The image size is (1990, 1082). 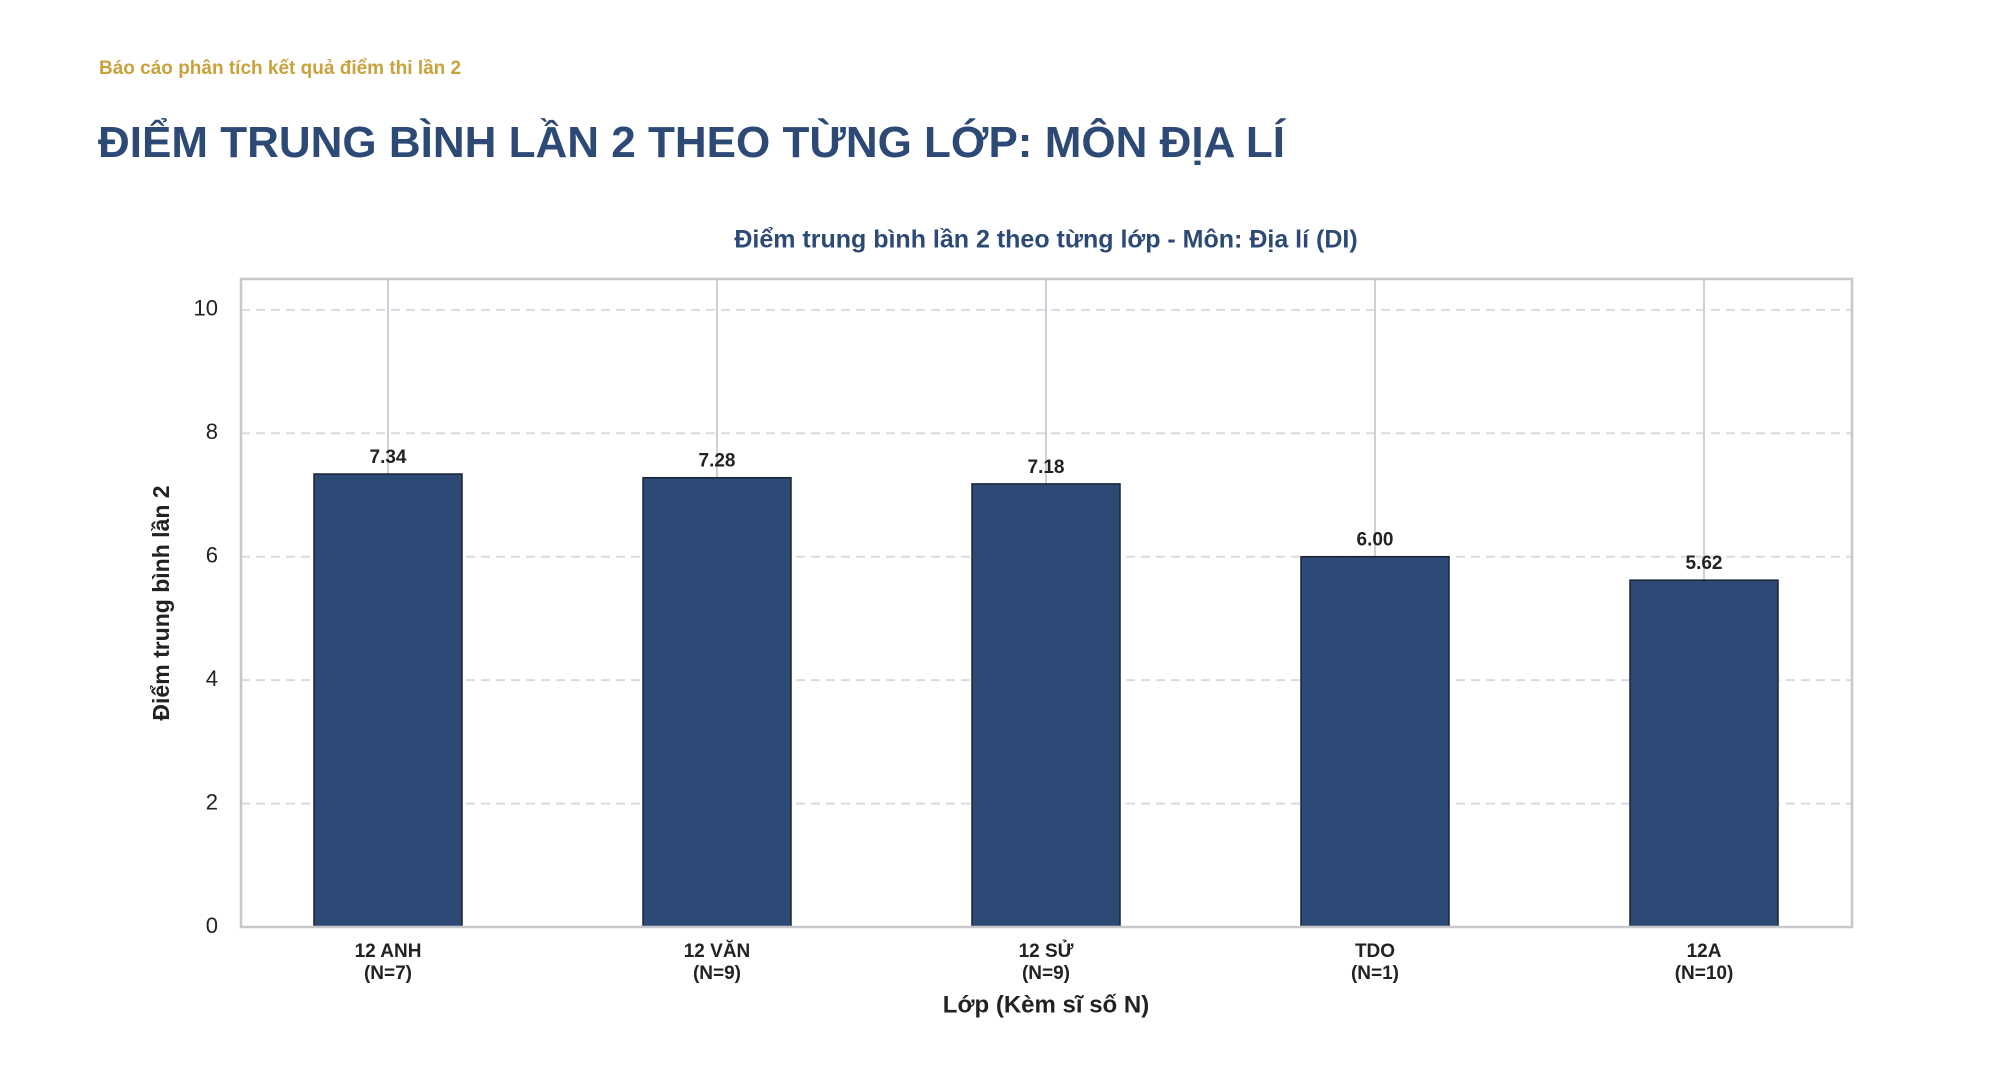 I want to click on y-tick-label: 6, so click(x=212, y=555).